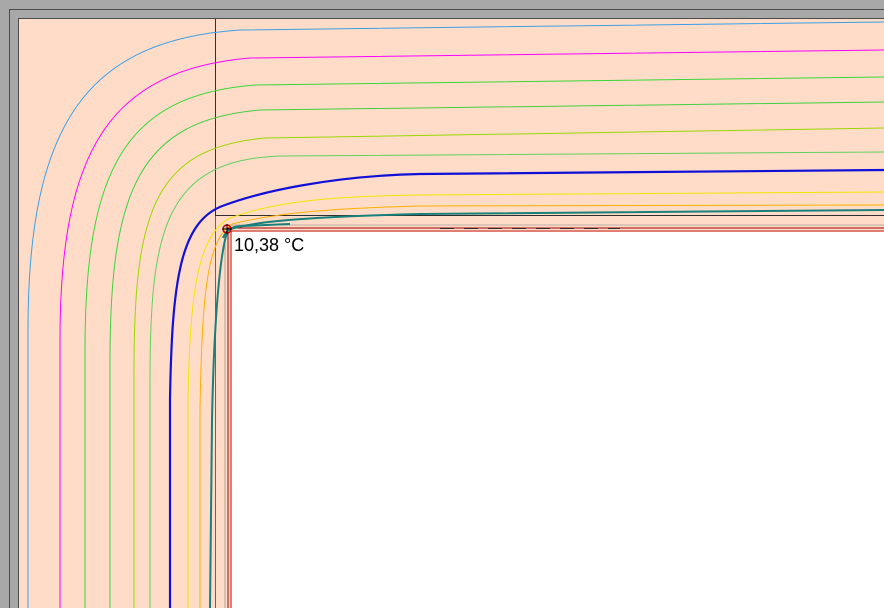 This screenshot has height=613, width=884. What do you see at coordinates (269, 245) in the screenshot?
I see `probe-temperature-label: 10,38 °C` at bounding box center [269, 245].